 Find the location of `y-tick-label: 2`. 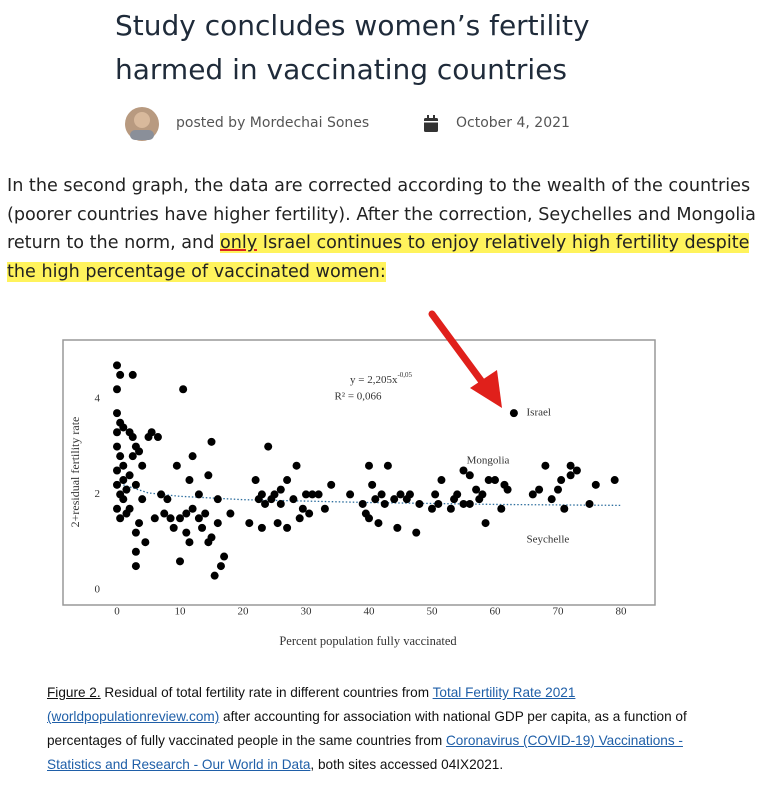

y-tick-label: 2 is located at coordinates (98, 494).